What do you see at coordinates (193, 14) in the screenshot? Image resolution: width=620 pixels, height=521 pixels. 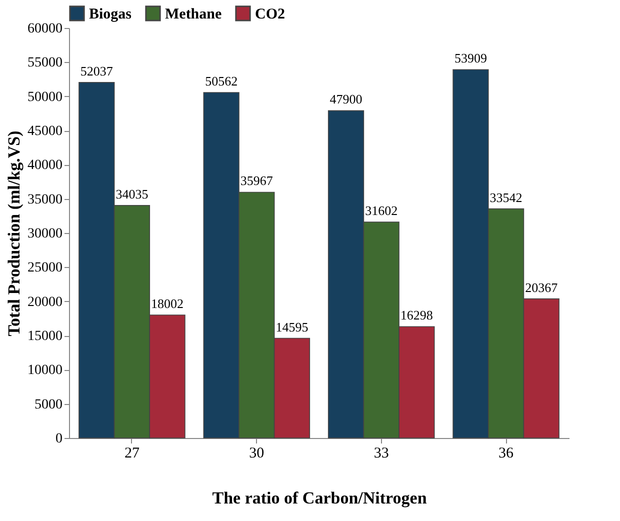 I see `legend-label: Methane` at bounding box center [193, 14].